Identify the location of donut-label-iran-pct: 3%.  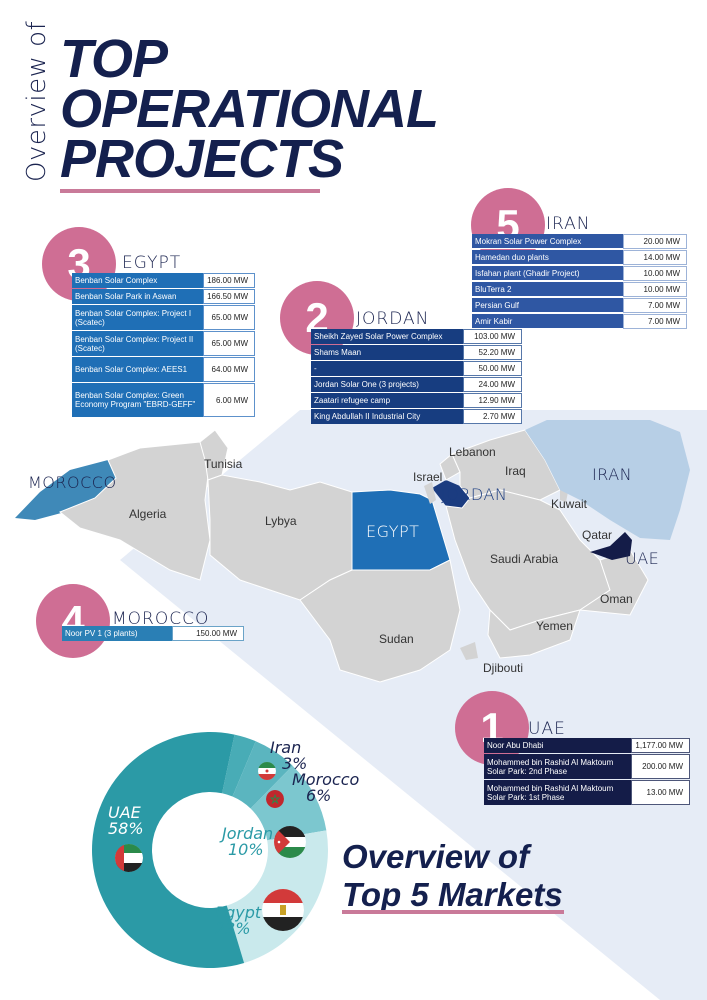
(295, 763).